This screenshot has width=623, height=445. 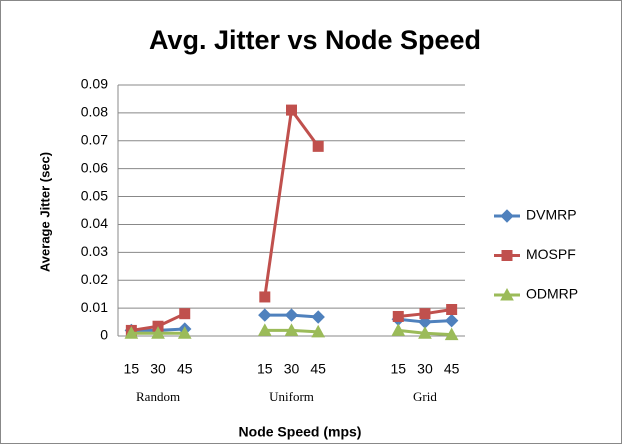 What do you see at coordinates (551, 215) in the screenshot?
I see `legend-label: DVMRP` at bounding box center [551, 215].